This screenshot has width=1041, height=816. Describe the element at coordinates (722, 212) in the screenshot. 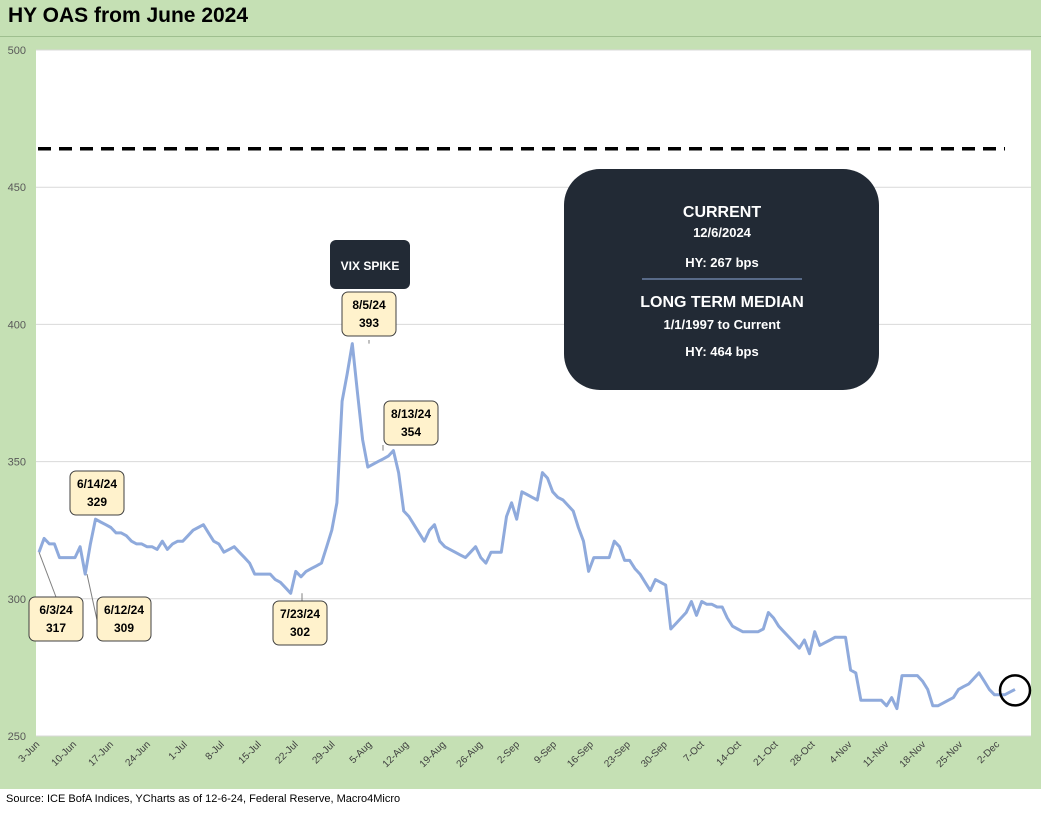

I see `current-title: CURRENT` at that location.